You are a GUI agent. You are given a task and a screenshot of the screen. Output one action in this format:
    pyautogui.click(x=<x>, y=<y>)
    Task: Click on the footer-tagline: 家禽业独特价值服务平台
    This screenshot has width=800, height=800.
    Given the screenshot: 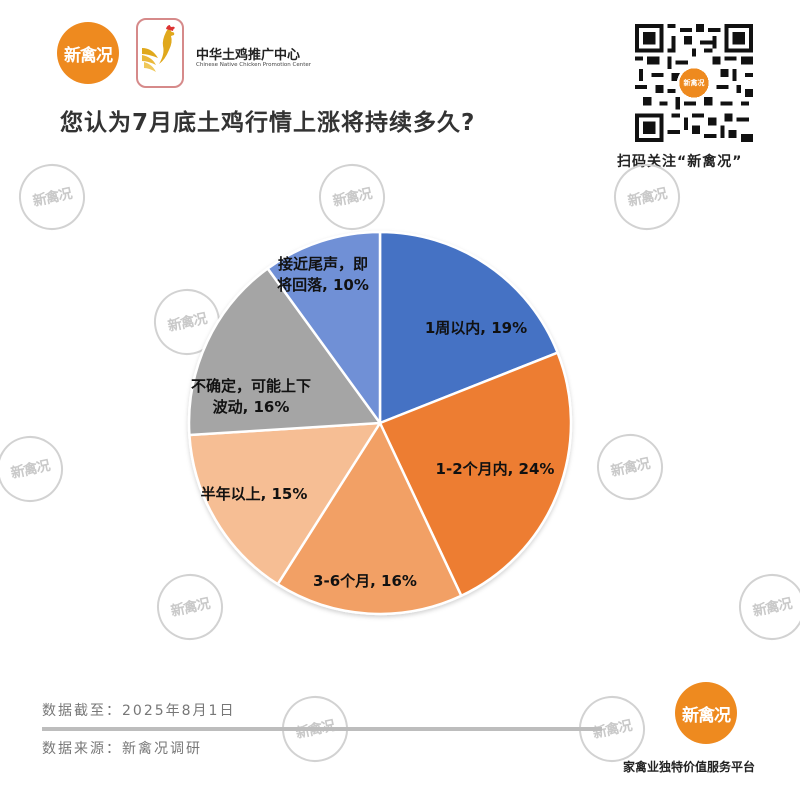 What is the action you would take?
    pyautogui.click(x=689, y=767)
    